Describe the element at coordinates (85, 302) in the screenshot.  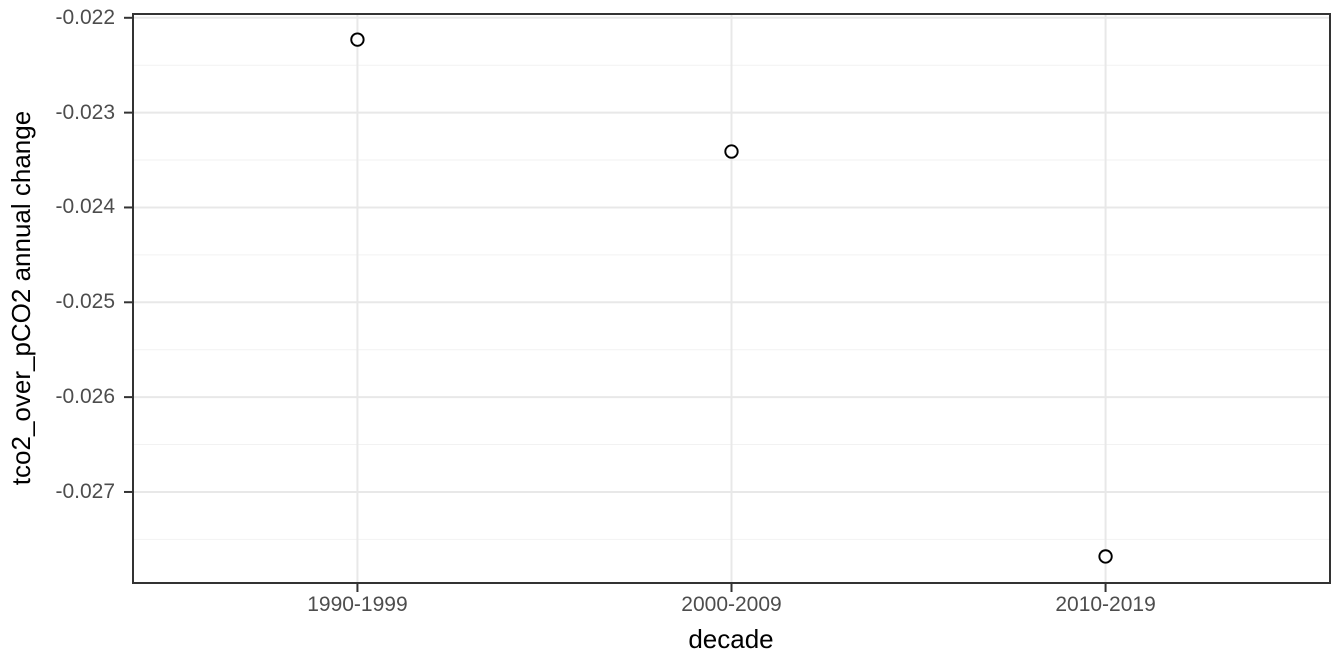
I see `y-tick-label: -0.025` at that location.